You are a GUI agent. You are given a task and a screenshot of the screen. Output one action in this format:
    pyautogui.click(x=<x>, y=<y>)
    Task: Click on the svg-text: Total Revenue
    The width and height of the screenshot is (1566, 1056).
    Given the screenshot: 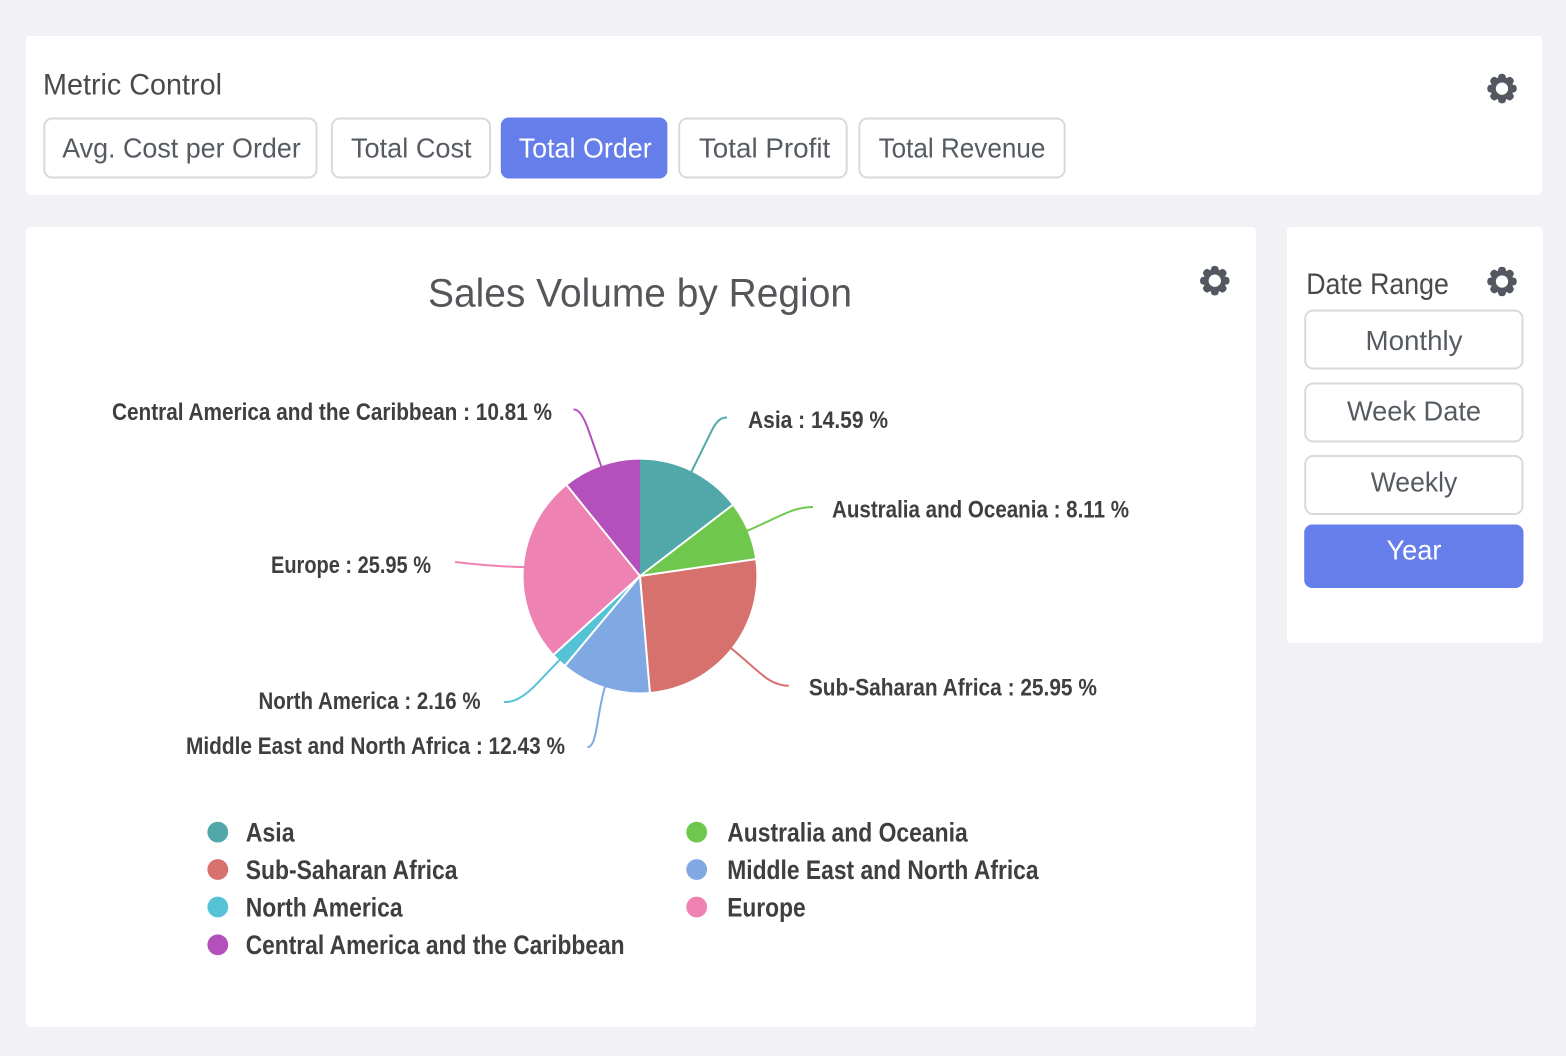 What is the action you would take?
    pyautogui.click(x=962, y=148)
    